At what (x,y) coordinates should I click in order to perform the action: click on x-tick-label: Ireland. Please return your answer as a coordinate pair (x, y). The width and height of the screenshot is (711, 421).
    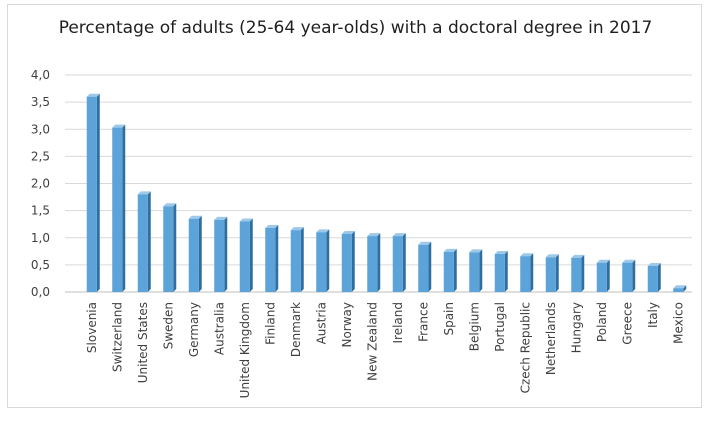
    Looking at the image, I should click on (398, 323).